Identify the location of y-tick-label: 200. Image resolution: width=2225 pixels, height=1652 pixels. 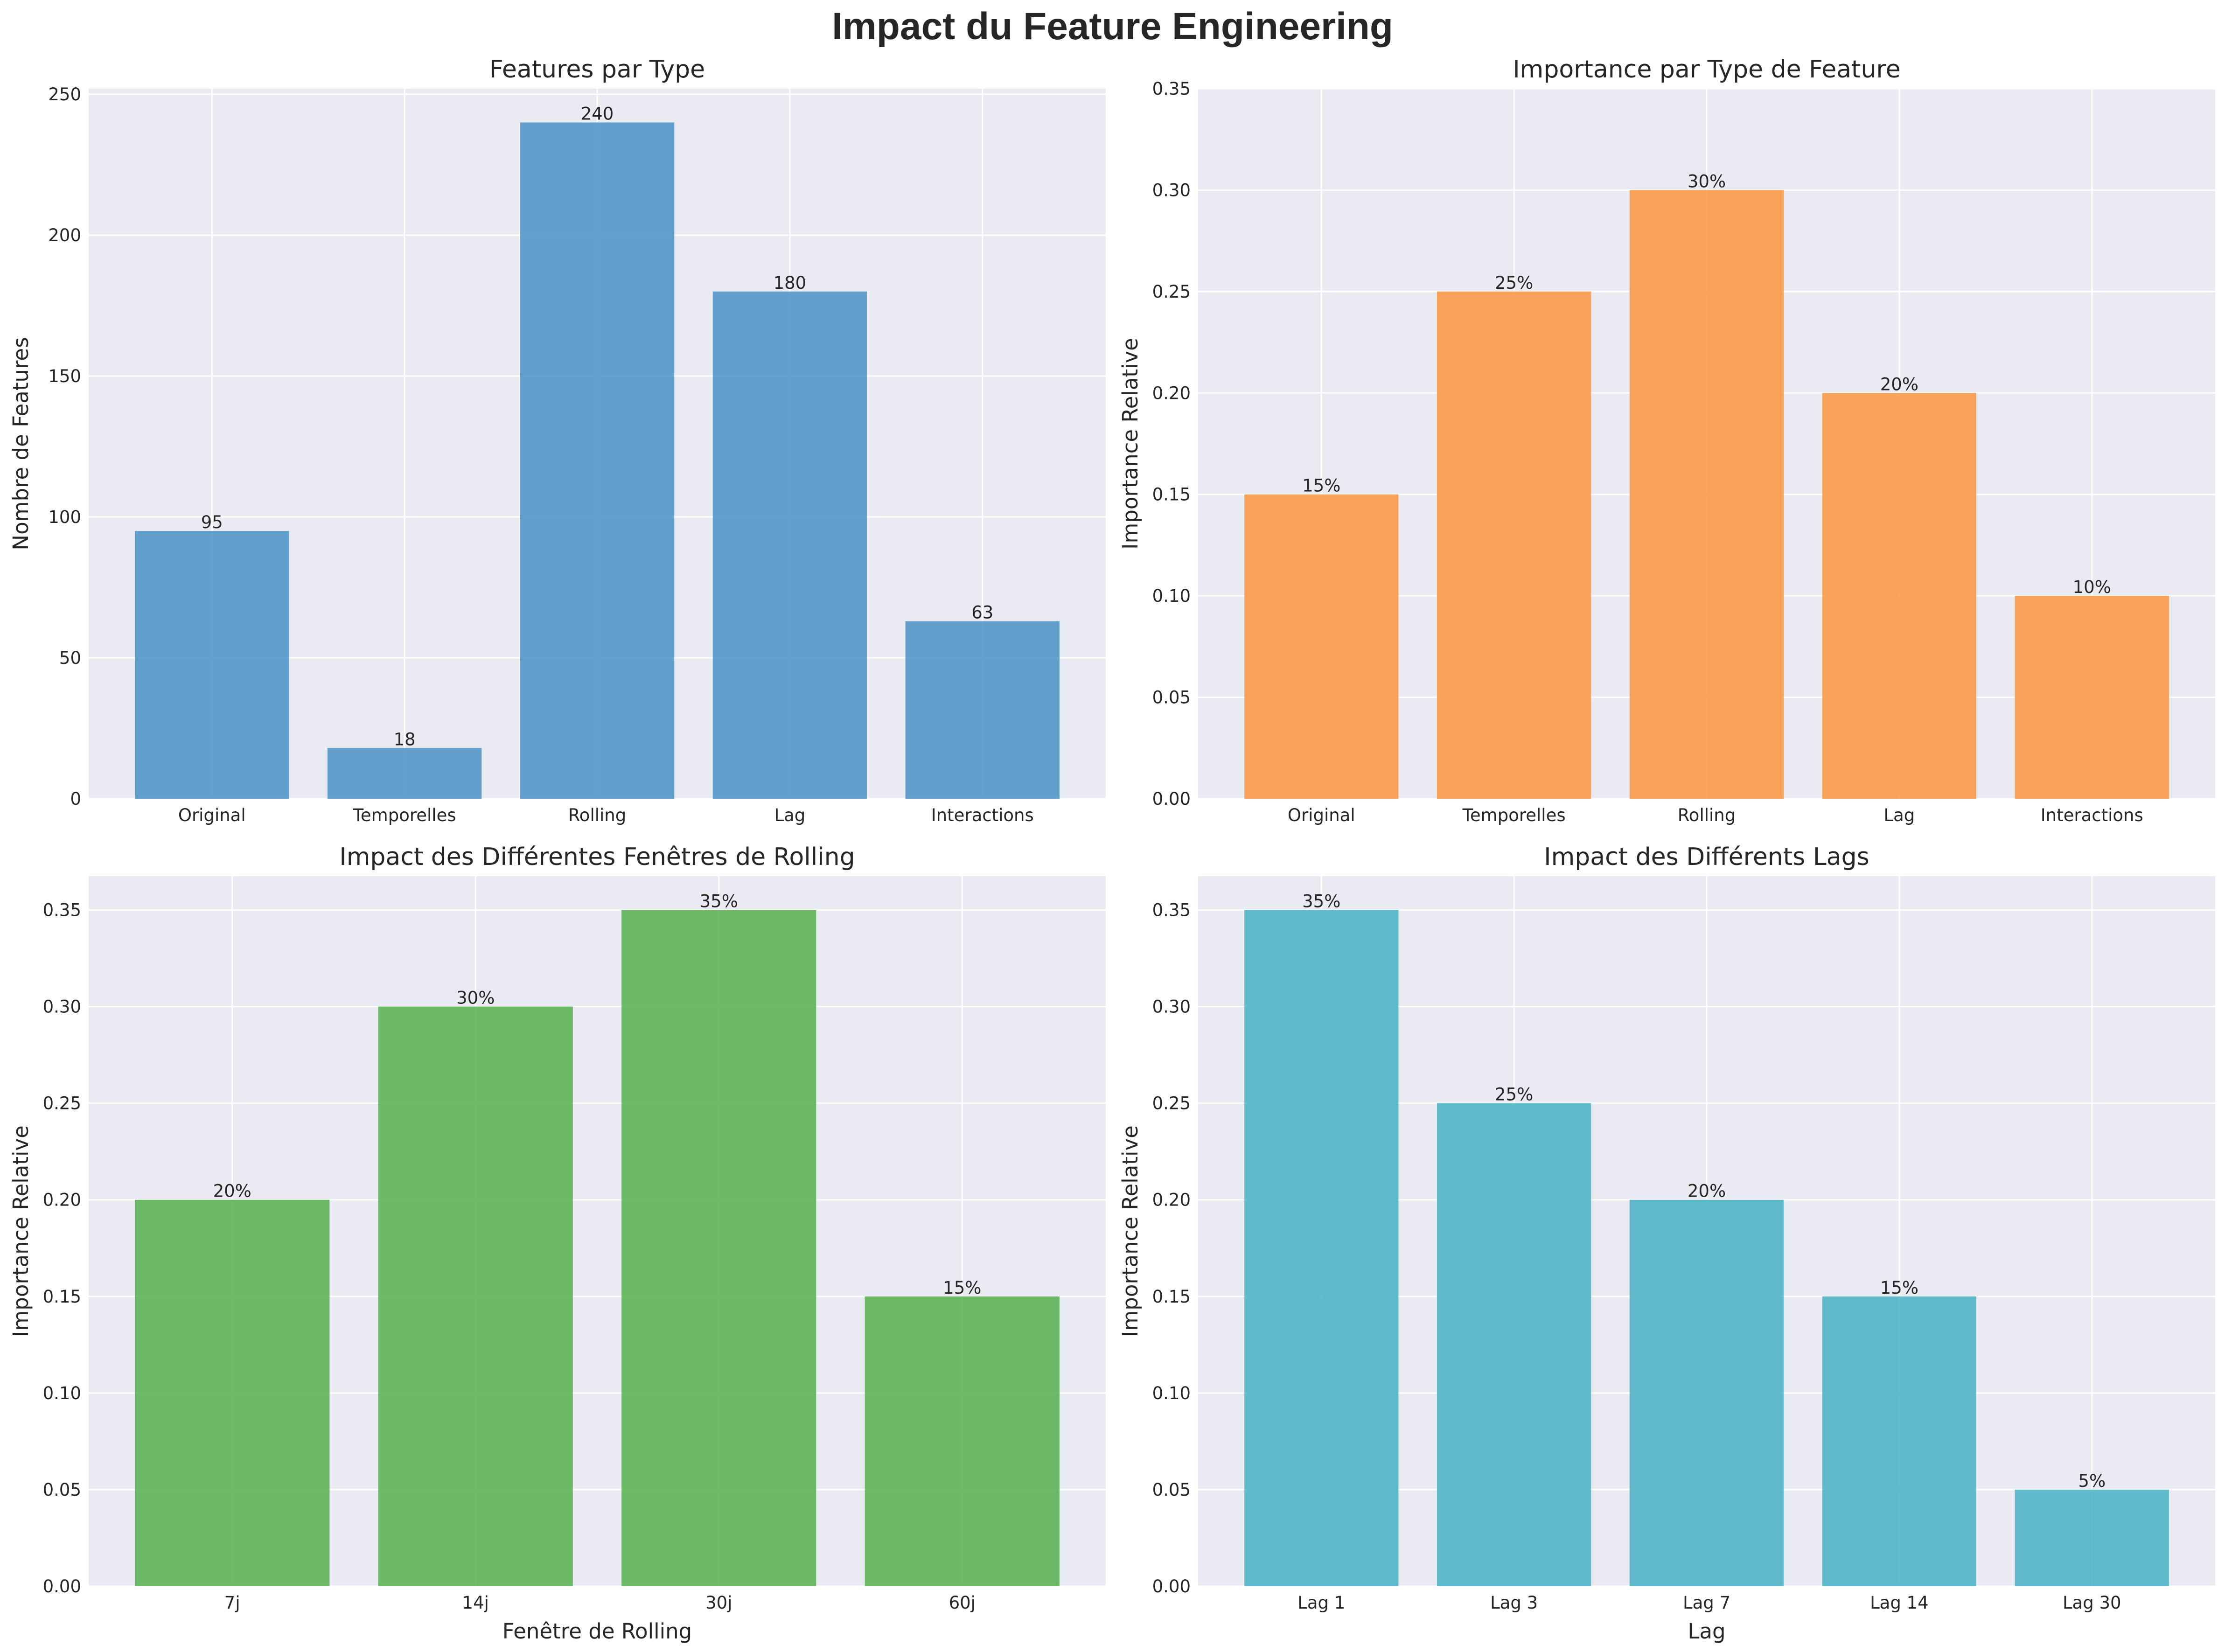
(64, 235).